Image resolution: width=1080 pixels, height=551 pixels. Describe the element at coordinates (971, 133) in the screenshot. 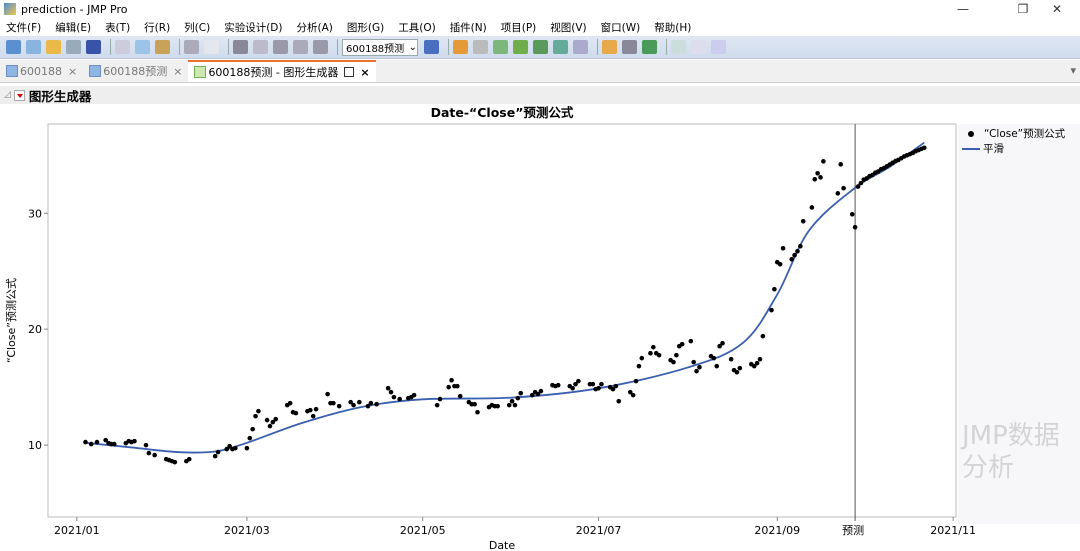

I see `dot-marker-icon` at that location.